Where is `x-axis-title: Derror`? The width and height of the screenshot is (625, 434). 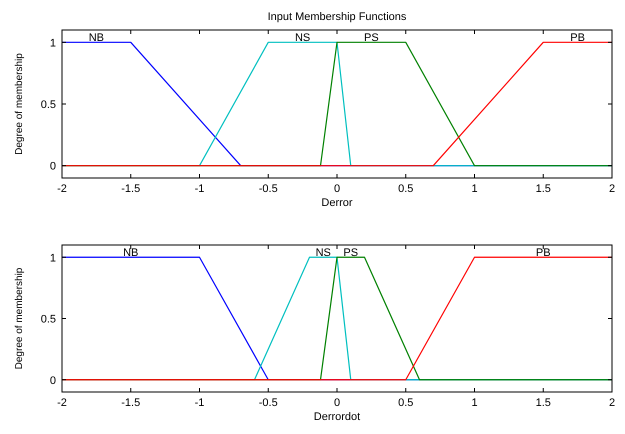
x-axis-title: Derror is located at coordinates (337, 203).